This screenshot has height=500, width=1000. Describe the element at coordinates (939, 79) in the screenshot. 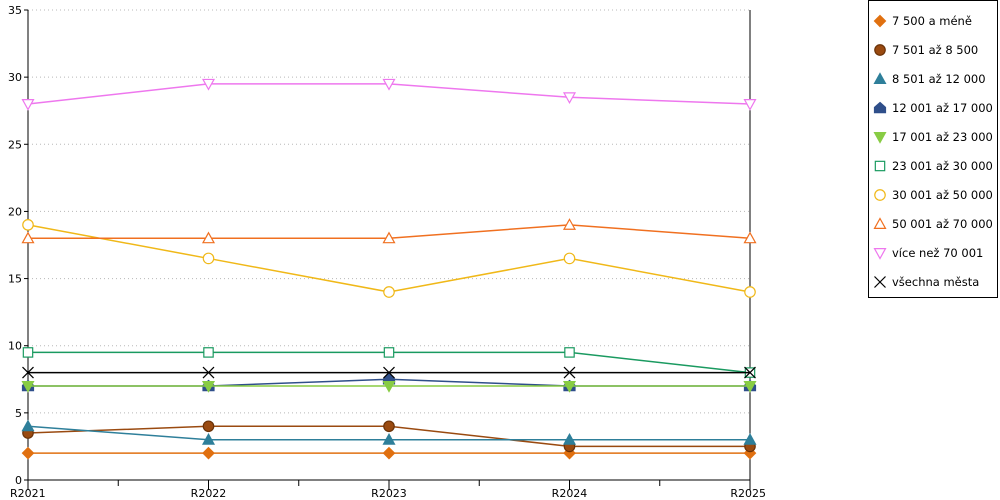

I see `legend-label: 8 501 až 12 000` at that location.